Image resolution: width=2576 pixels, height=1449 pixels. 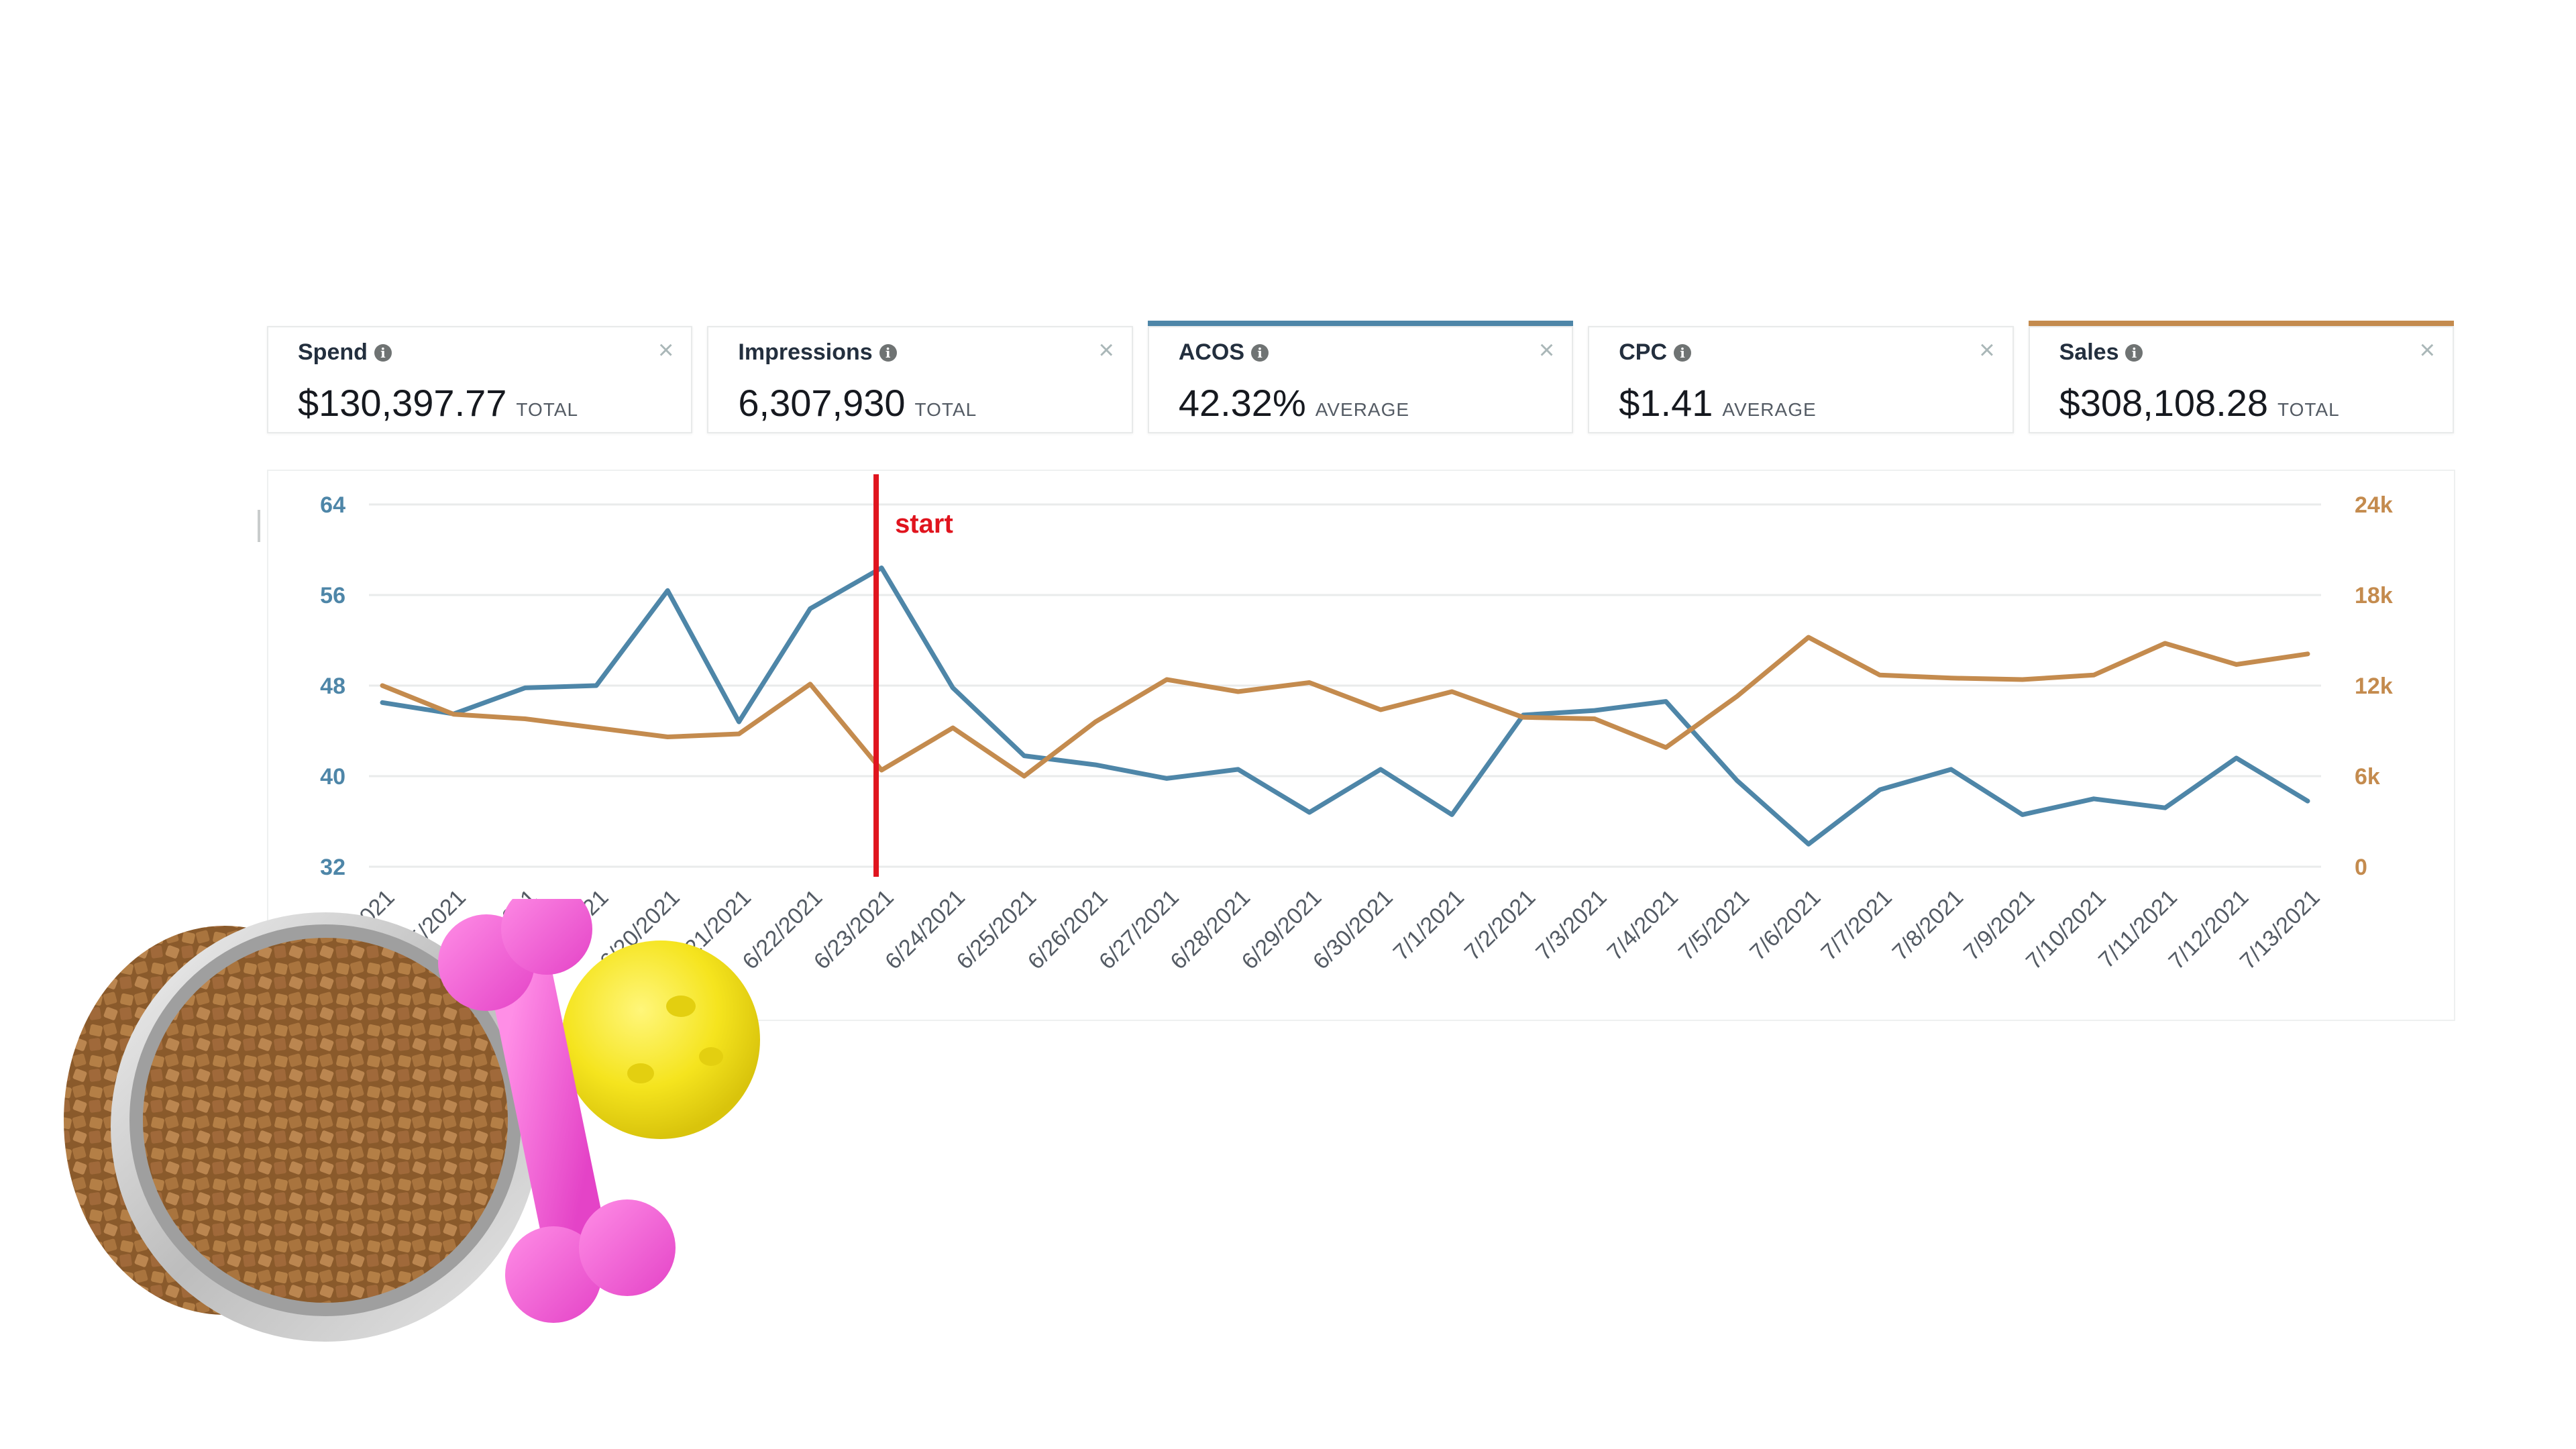 I want to click on left-axis-tick-label: 56, so click(x=332, y=595).